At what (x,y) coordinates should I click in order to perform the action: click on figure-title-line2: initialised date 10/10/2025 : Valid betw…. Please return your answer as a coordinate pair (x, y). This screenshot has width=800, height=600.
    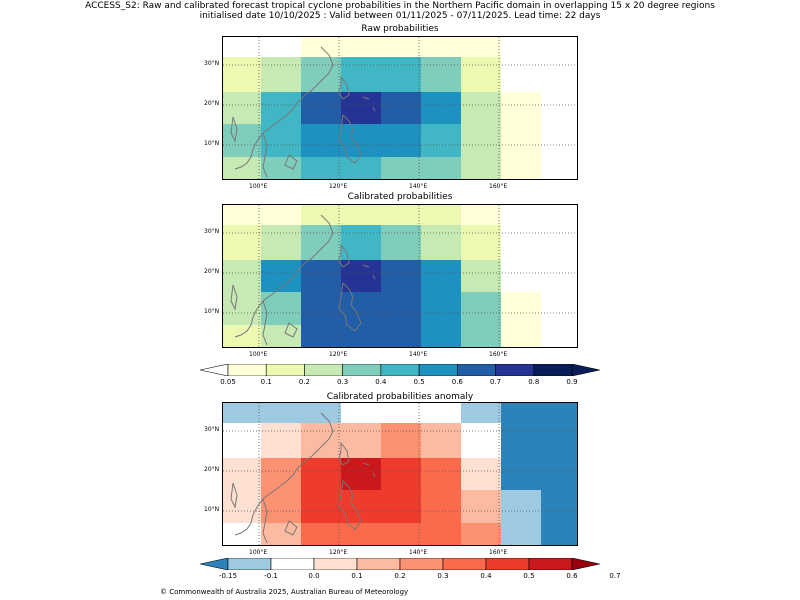
    Looking at the image, I should click on (400, 16).